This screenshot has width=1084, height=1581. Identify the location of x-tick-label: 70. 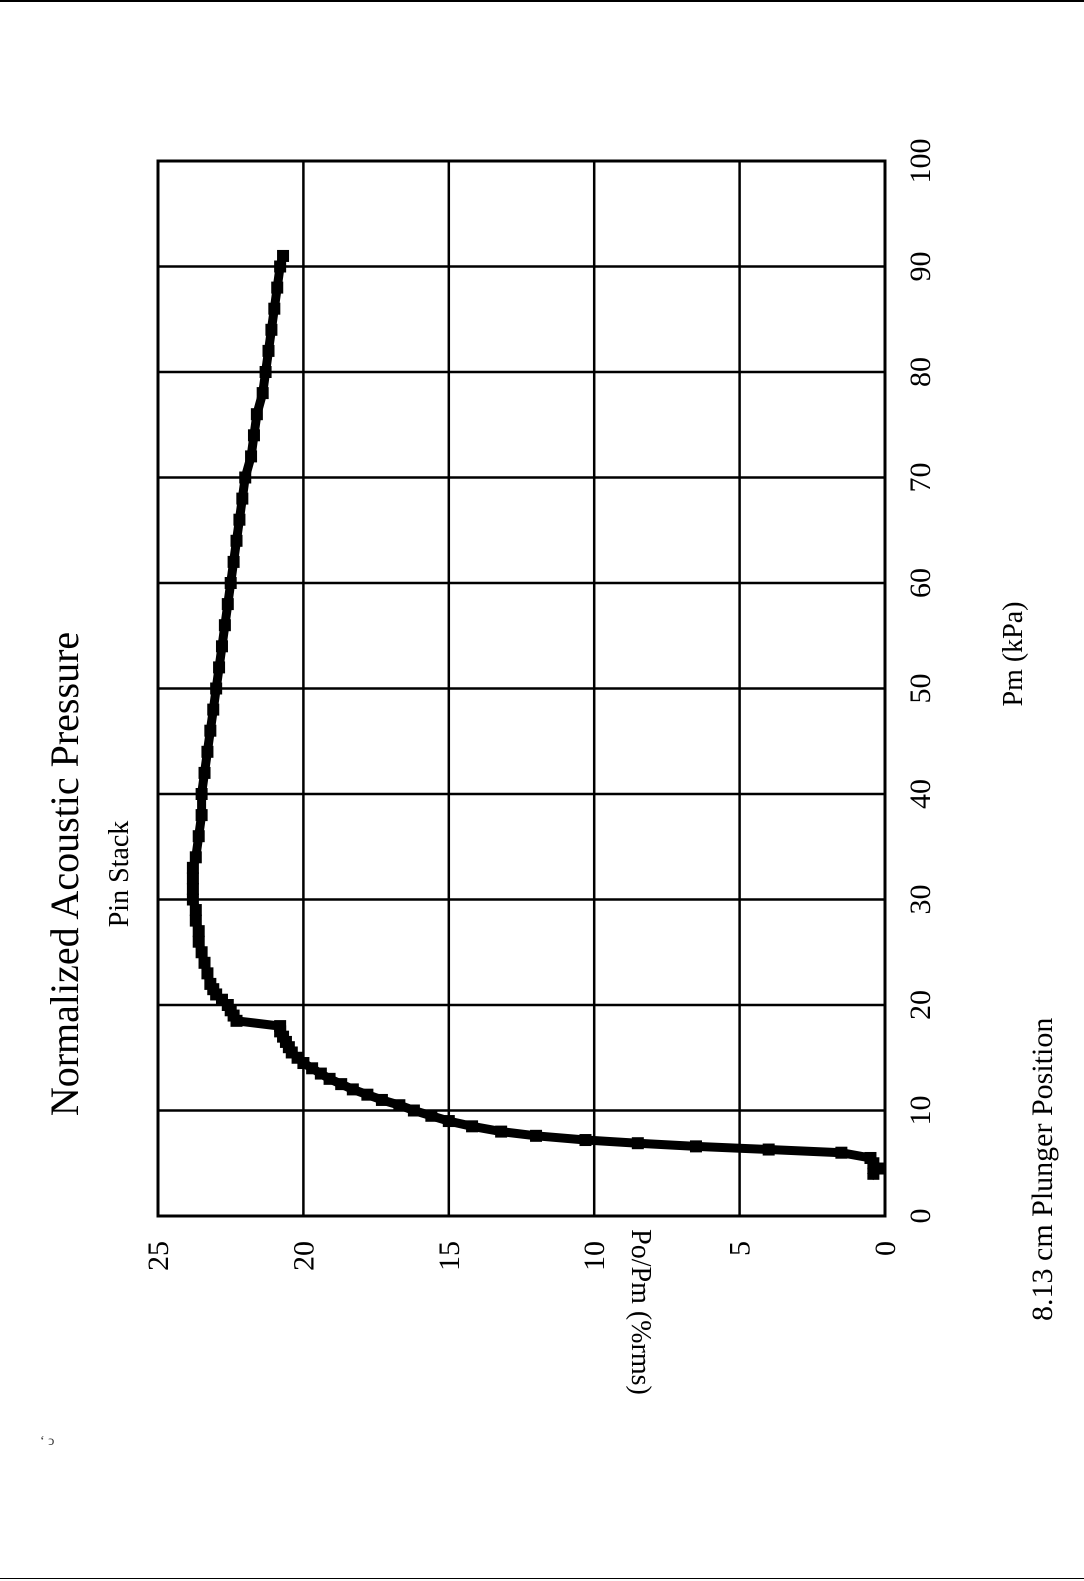
(920, 478).